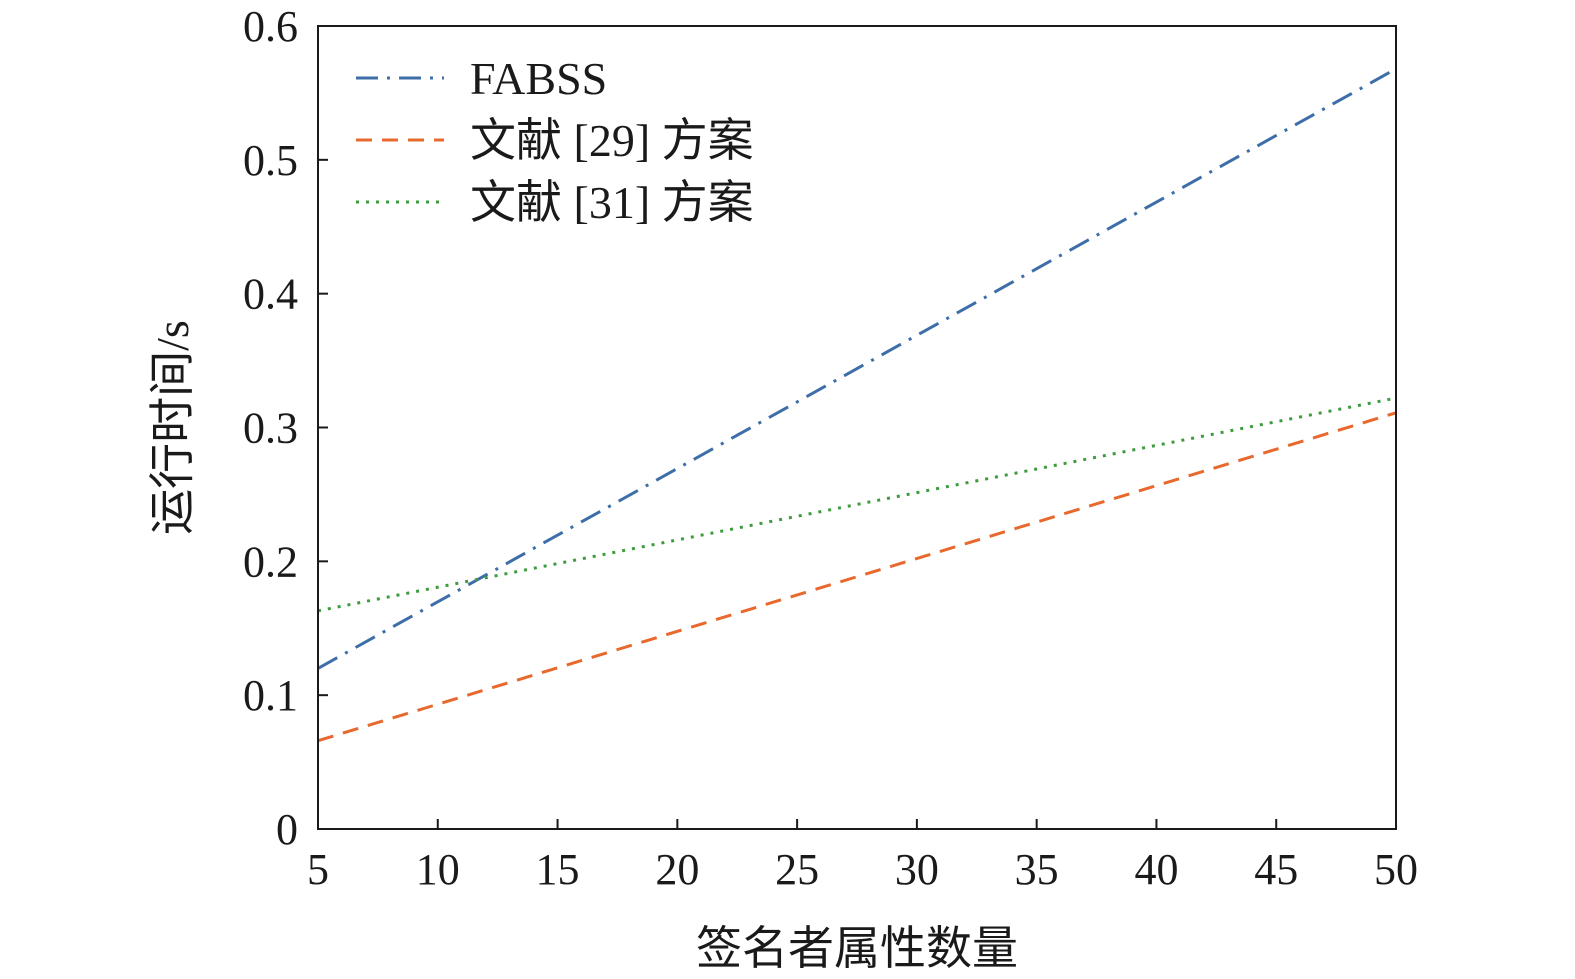 This screenshot has height=979, width=1575. Describe the element at coordinates (677, 869) in the screenshot. I see `x-tick-label: 20` at that location.